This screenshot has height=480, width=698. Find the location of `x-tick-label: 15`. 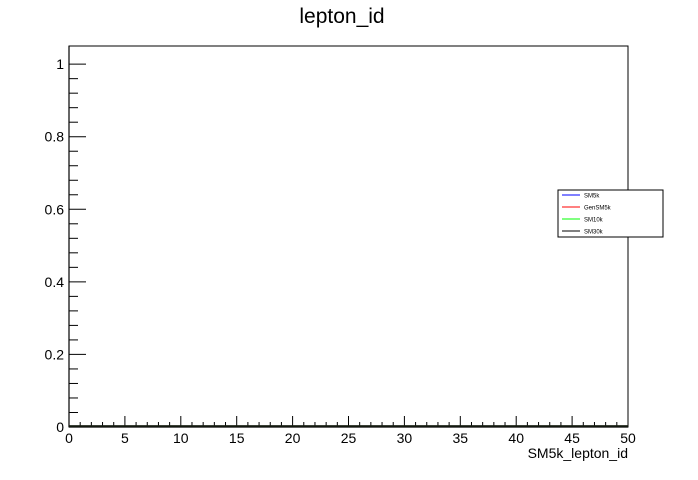

x-tick-label: 15 is located at coordinates (237, 438).